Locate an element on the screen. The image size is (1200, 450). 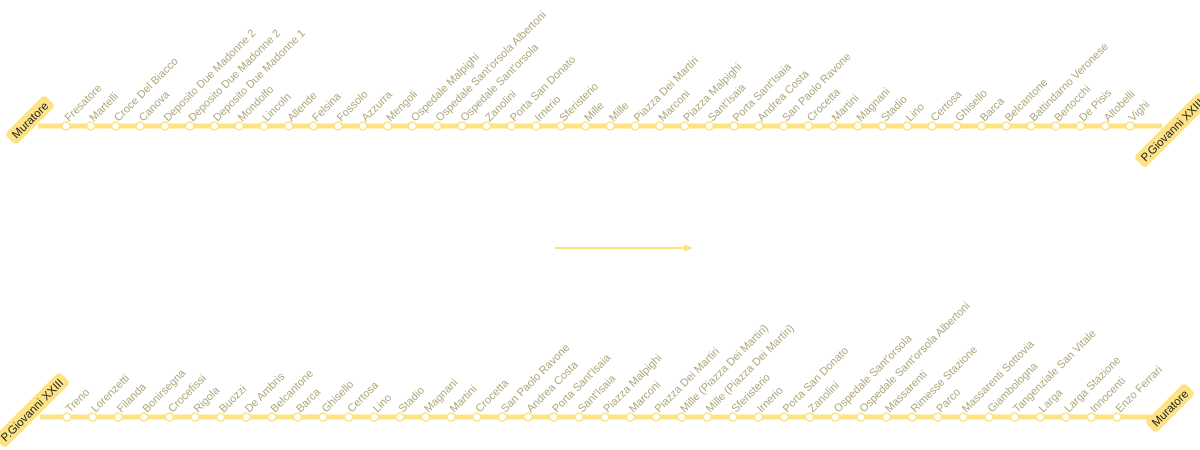
station-label: Mille is located at coordinates (619, 112).